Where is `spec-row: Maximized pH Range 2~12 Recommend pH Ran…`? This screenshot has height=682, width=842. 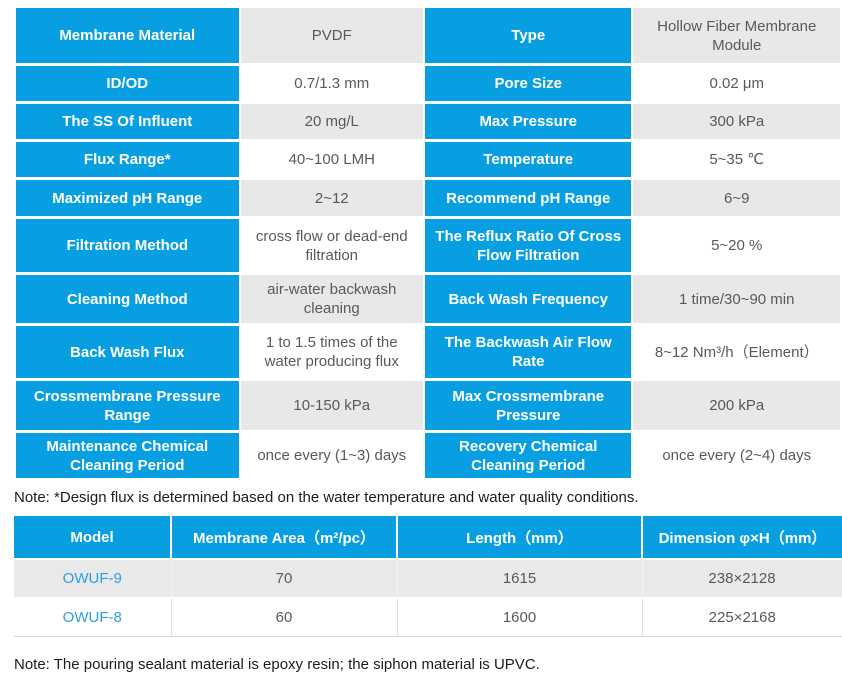 spec-row: Maximized pH Range 2~12 Recommend pH Ran… is located at coordinates (428, 198).